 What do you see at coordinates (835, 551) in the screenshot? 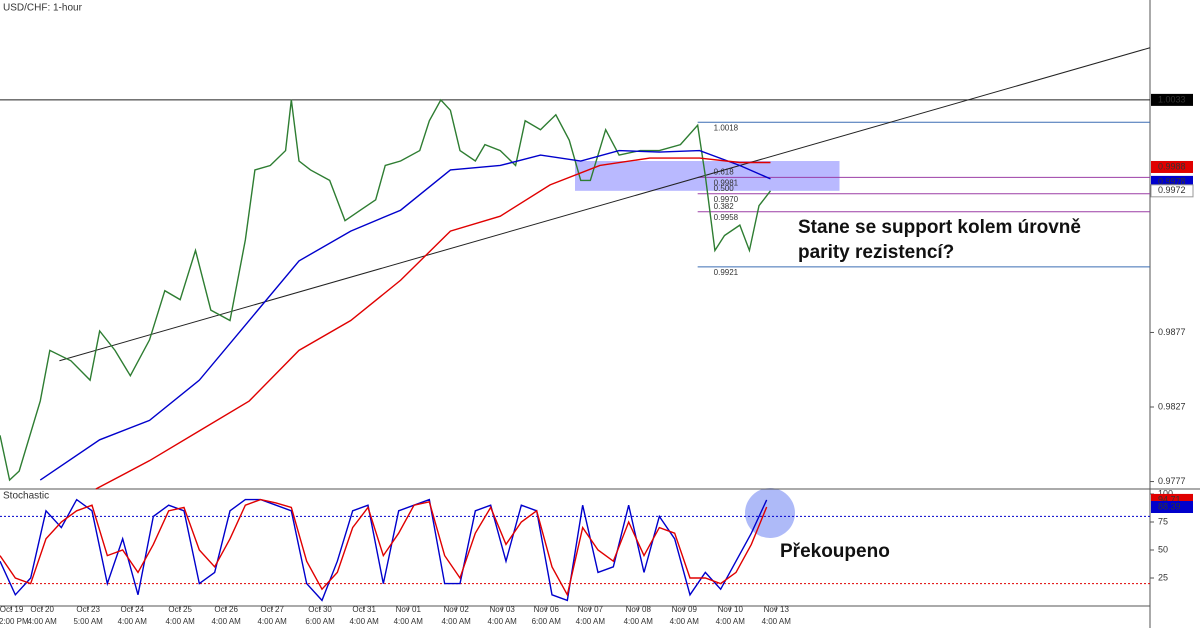
I see `annotation: Překoupeno` at bounding box center [835, 551].